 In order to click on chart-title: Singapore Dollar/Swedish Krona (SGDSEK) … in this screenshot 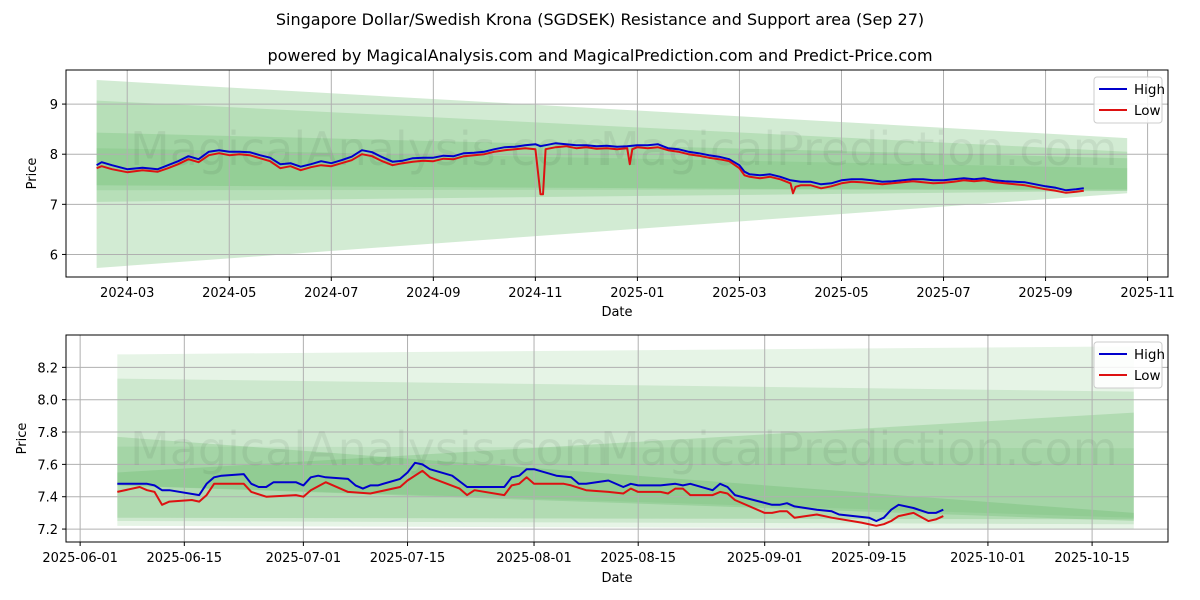, I will do `click(600, 19)`.